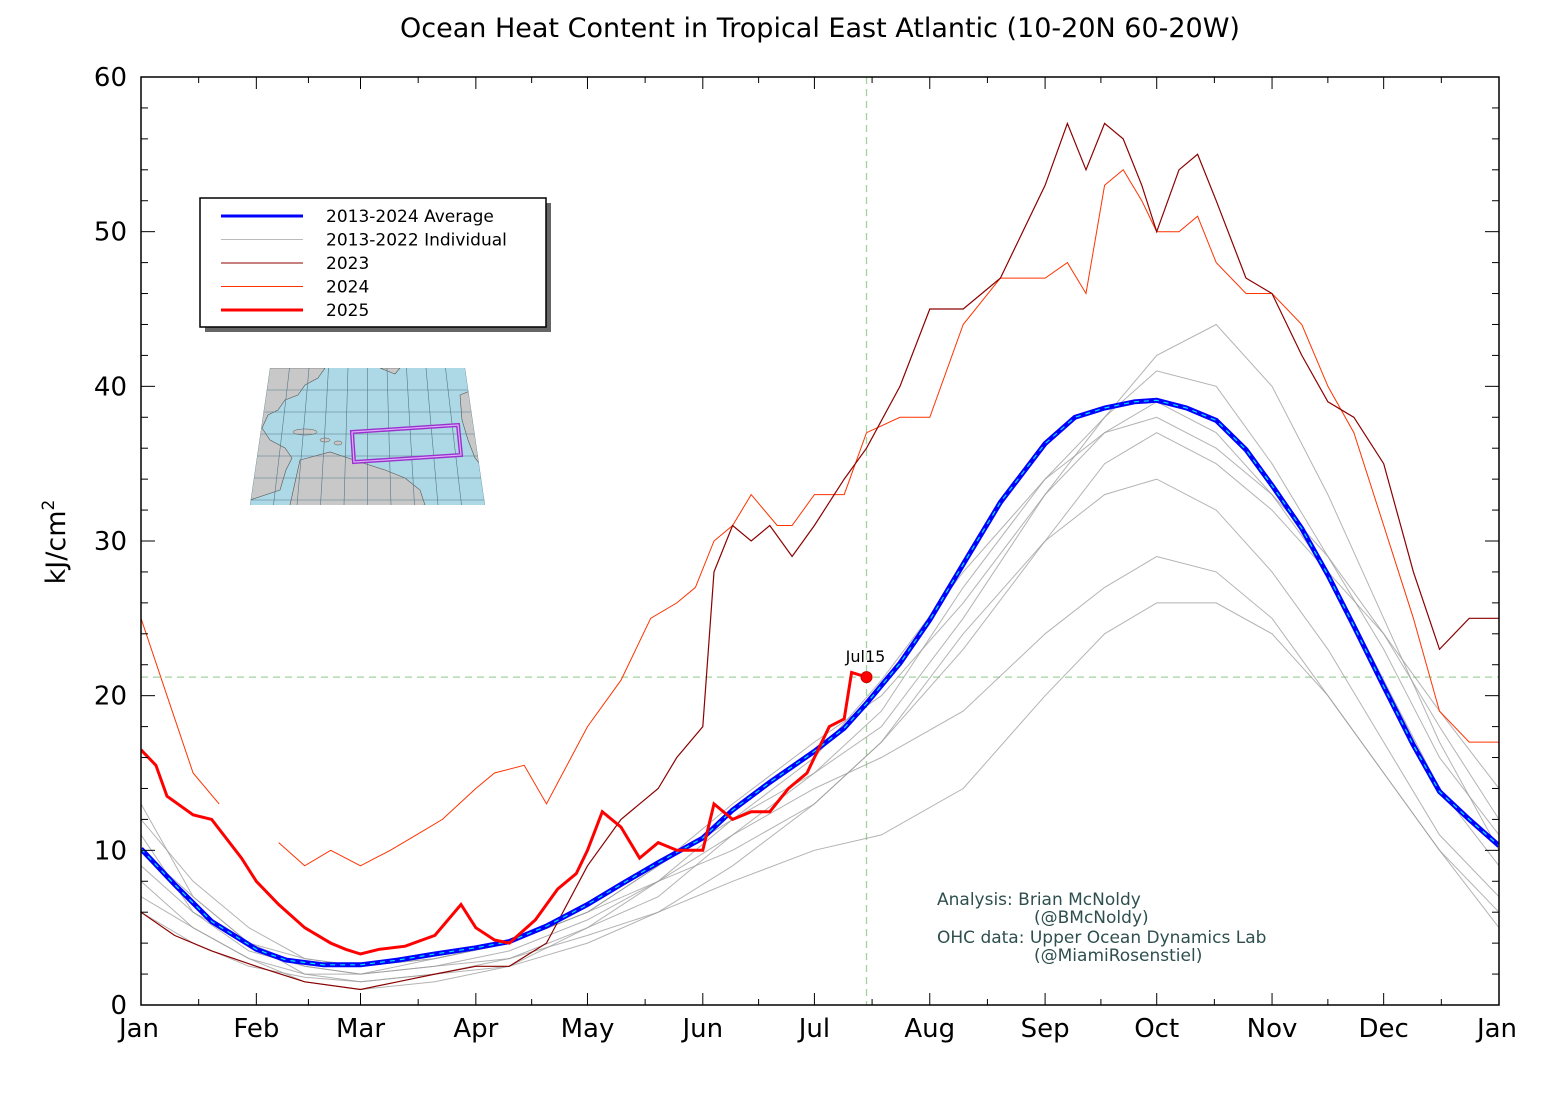 This screenshot has height=1093, width=1562. What do you see at coordinates (110, 78) in the screenshot?
I see `y-tick-label: 60` at bounding box center [110, 78].